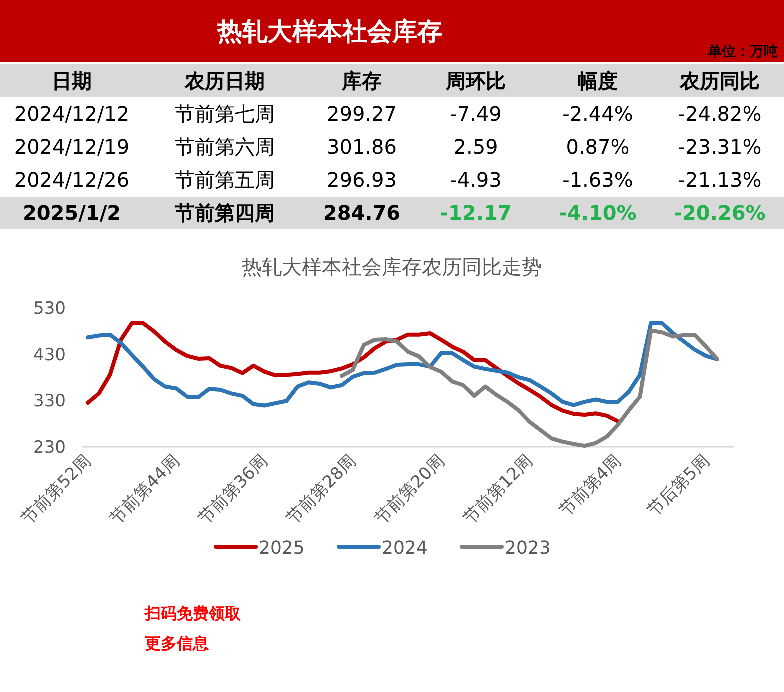 The image size is (784, 692). Describe the element at coordinates (233, 490) in the screenshot. I see `x-tick-label: 节前第36周` at that location.